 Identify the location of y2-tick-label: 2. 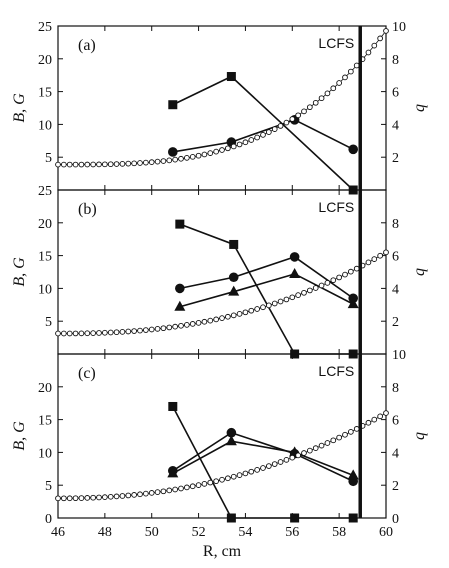
(395, 158).